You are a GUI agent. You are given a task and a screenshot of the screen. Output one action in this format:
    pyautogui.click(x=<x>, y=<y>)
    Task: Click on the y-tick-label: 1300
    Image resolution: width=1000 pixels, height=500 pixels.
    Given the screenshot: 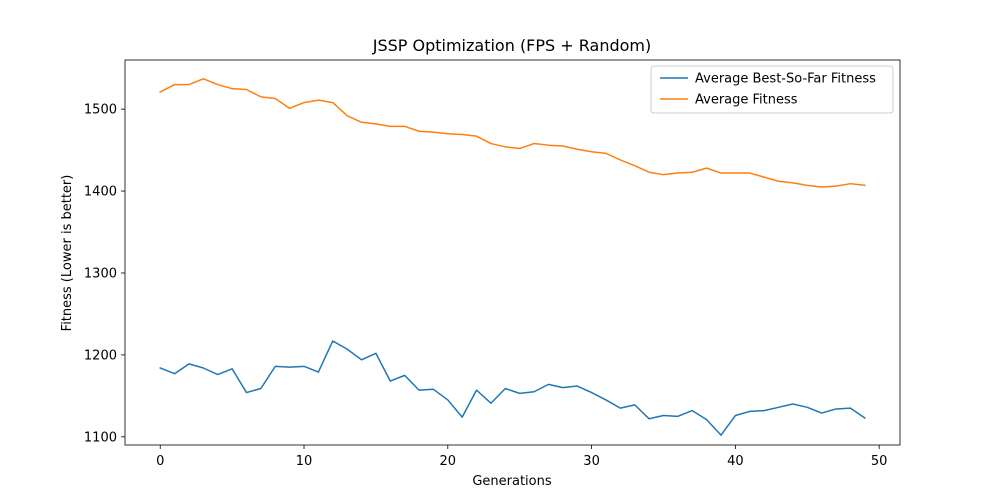 What is the action you would take?
    pyautogui.click(x=100, y=273)
    